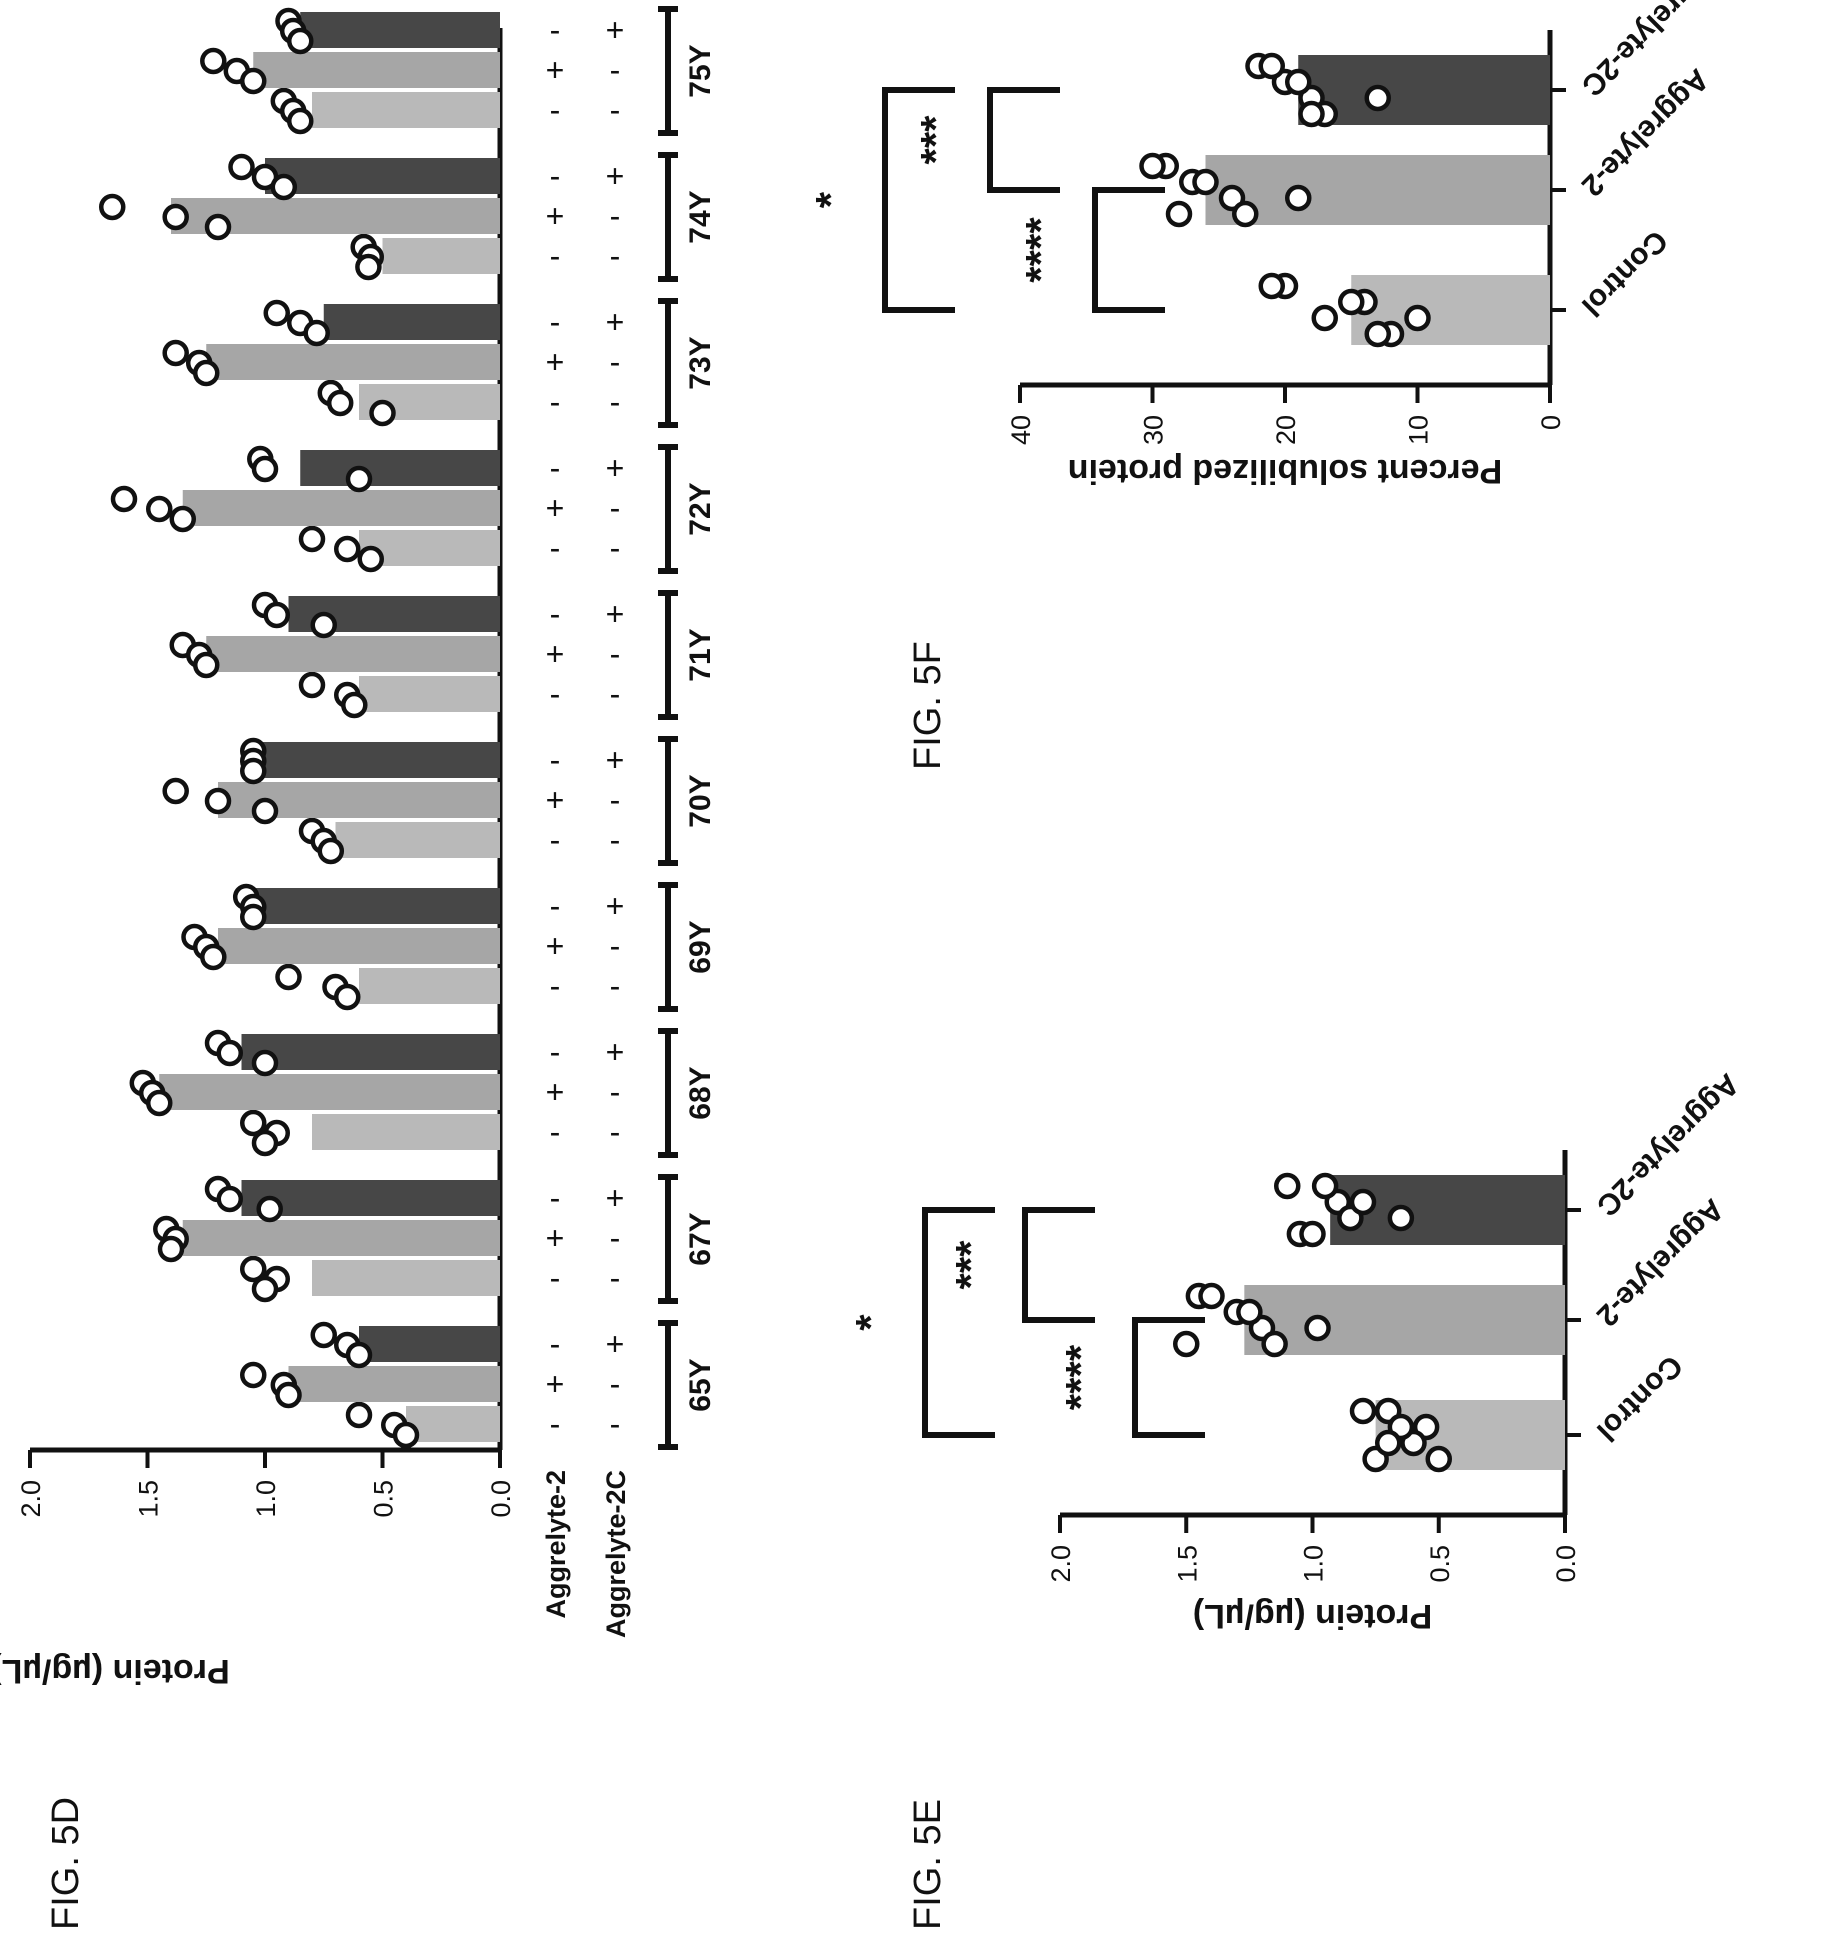 The width and height of the screenshot is (1824, 1945). I want to click on group-label-69Y: 69Y, so click(700, 946).